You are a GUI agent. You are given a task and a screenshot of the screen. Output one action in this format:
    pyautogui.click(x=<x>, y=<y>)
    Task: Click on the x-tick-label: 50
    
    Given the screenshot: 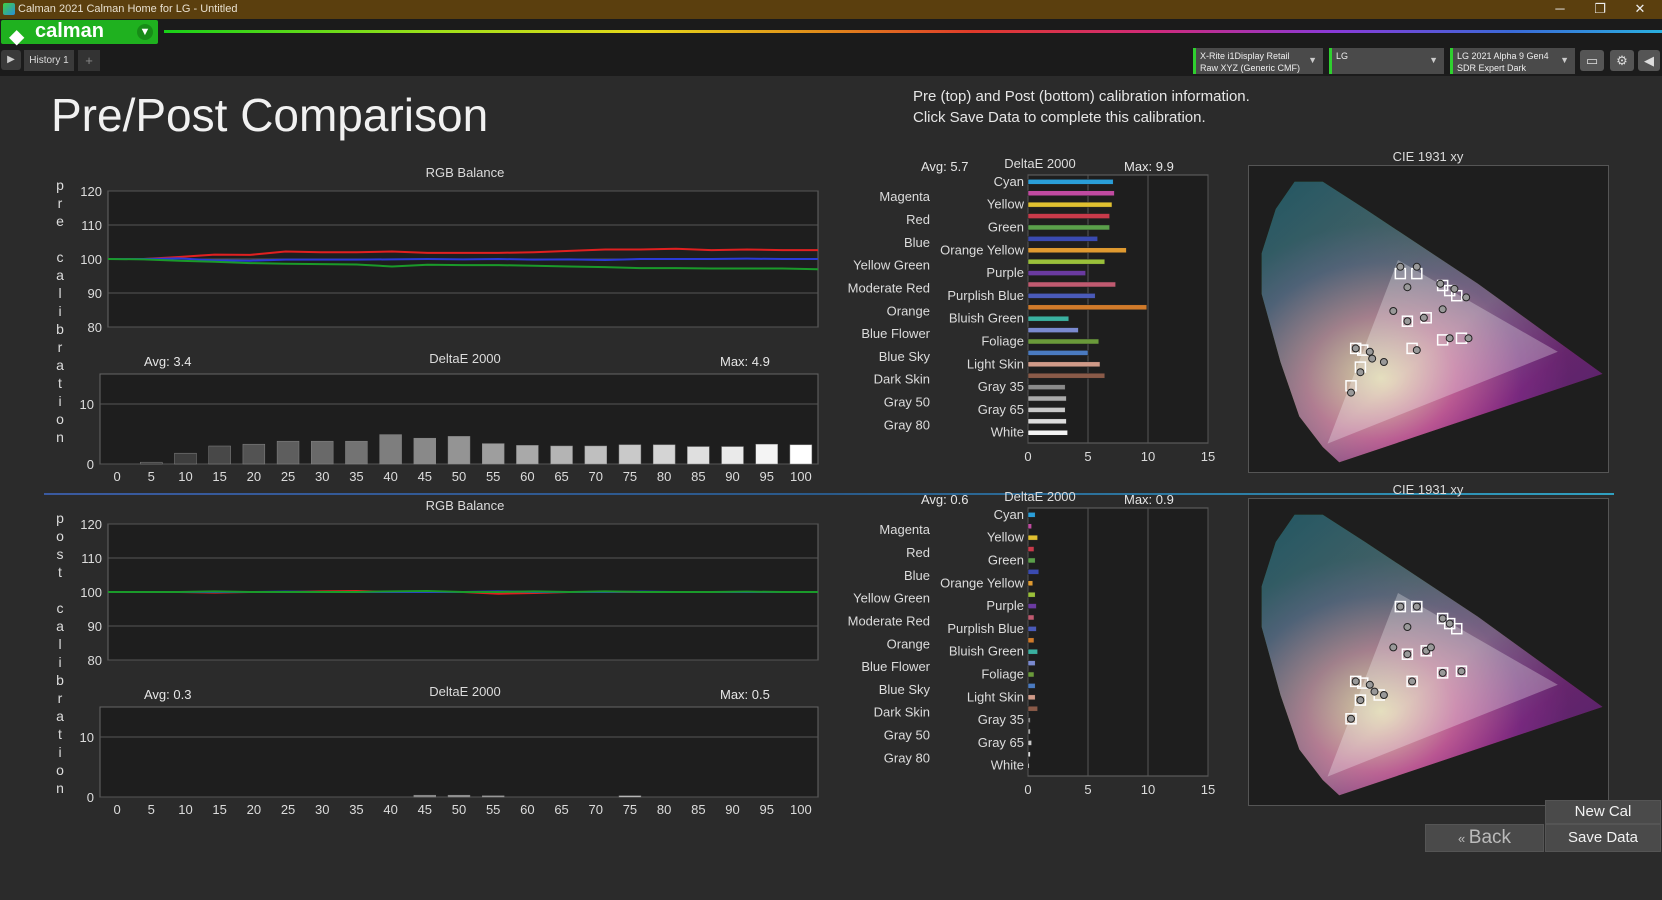 What is the action you would take?
    pyautogui.click(x=459, y=476)
    